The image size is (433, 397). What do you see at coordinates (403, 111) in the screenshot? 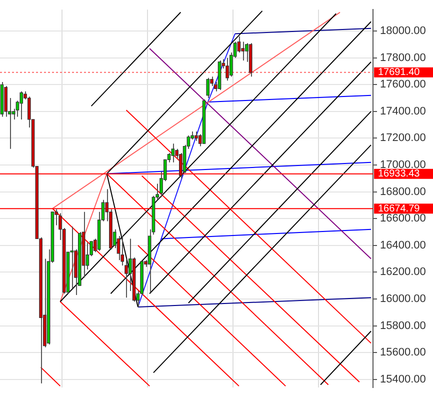
I see `y-tick-label: 17400.00` at bounding box center [403, 111].